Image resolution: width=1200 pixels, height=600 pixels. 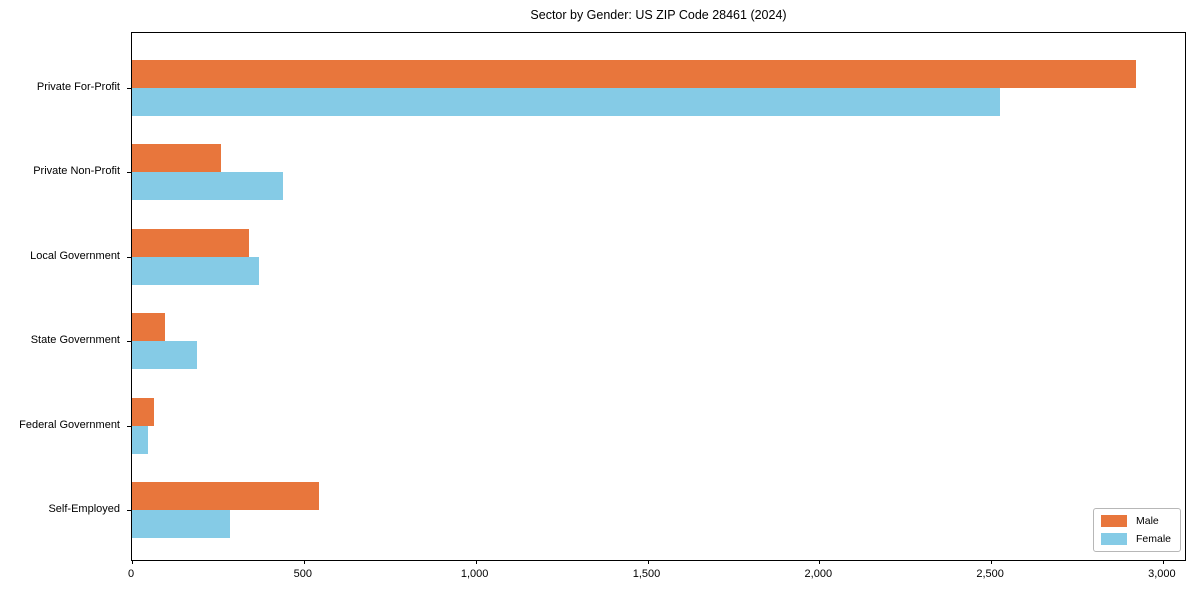 I want to click on bar-female-federal-government, so click(x=140, y=439).